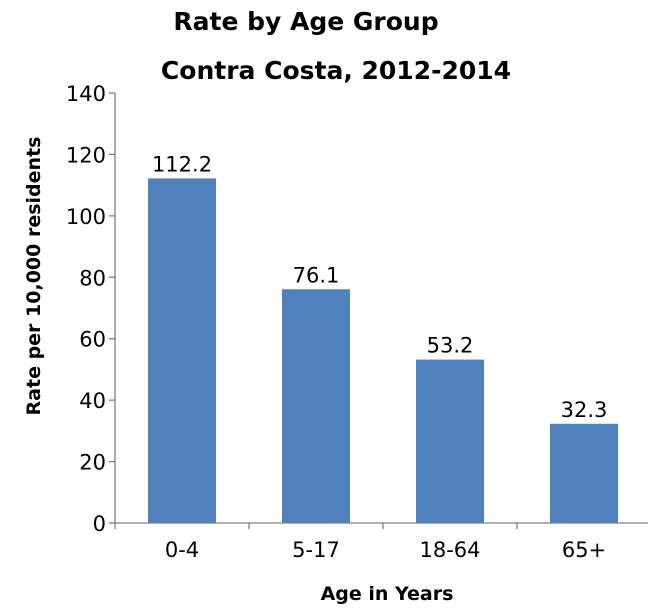 This screenshot has width=648, height=608. Describe the element at coordinates (92, 463) in the screenshot. I see `y-tick-label: 20` at that location.